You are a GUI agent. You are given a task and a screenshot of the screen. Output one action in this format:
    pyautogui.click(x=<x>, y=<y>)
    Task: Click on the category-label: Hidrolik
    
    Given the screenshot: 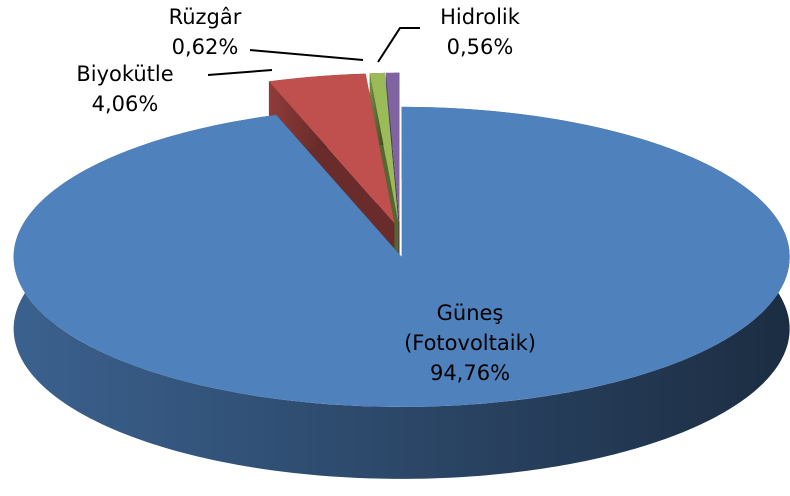 What is the action you would take?
    pyautogui.click(x=480, y=17)
    